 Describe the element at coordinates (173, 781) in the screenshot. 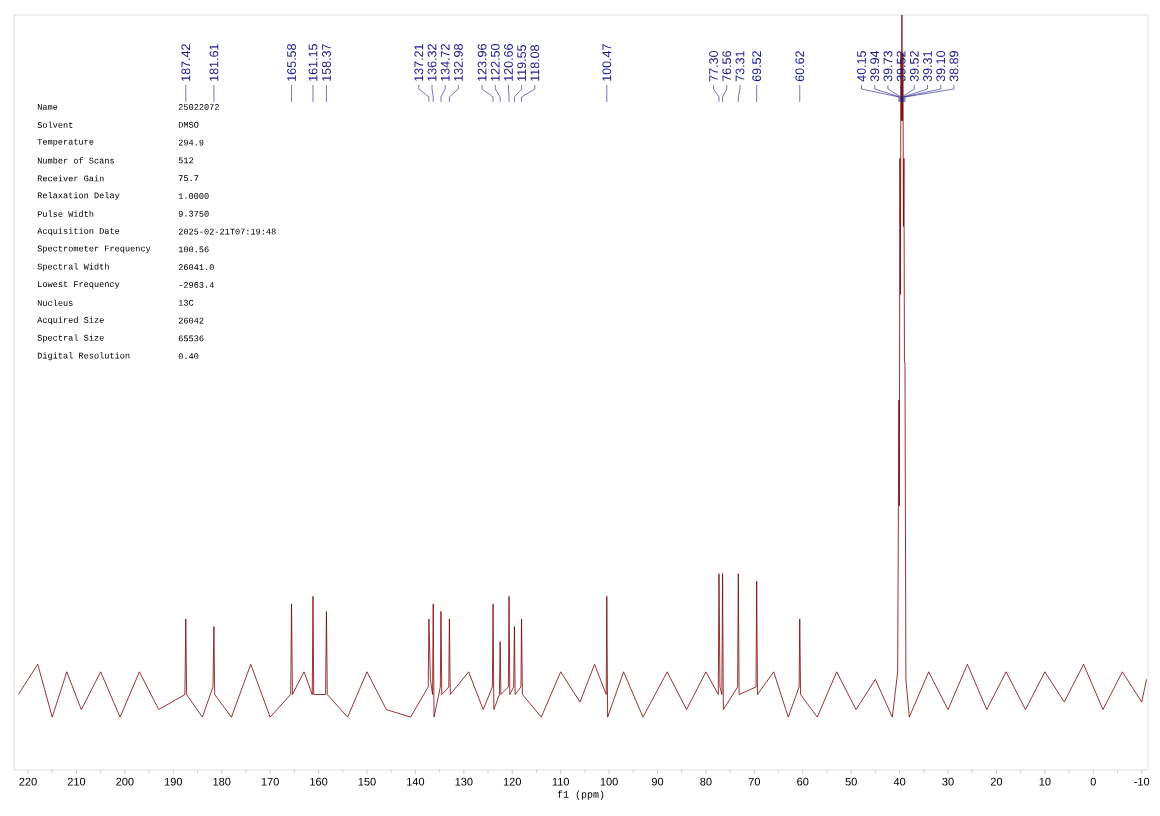

I see `x-tick-label: 190` at that location.